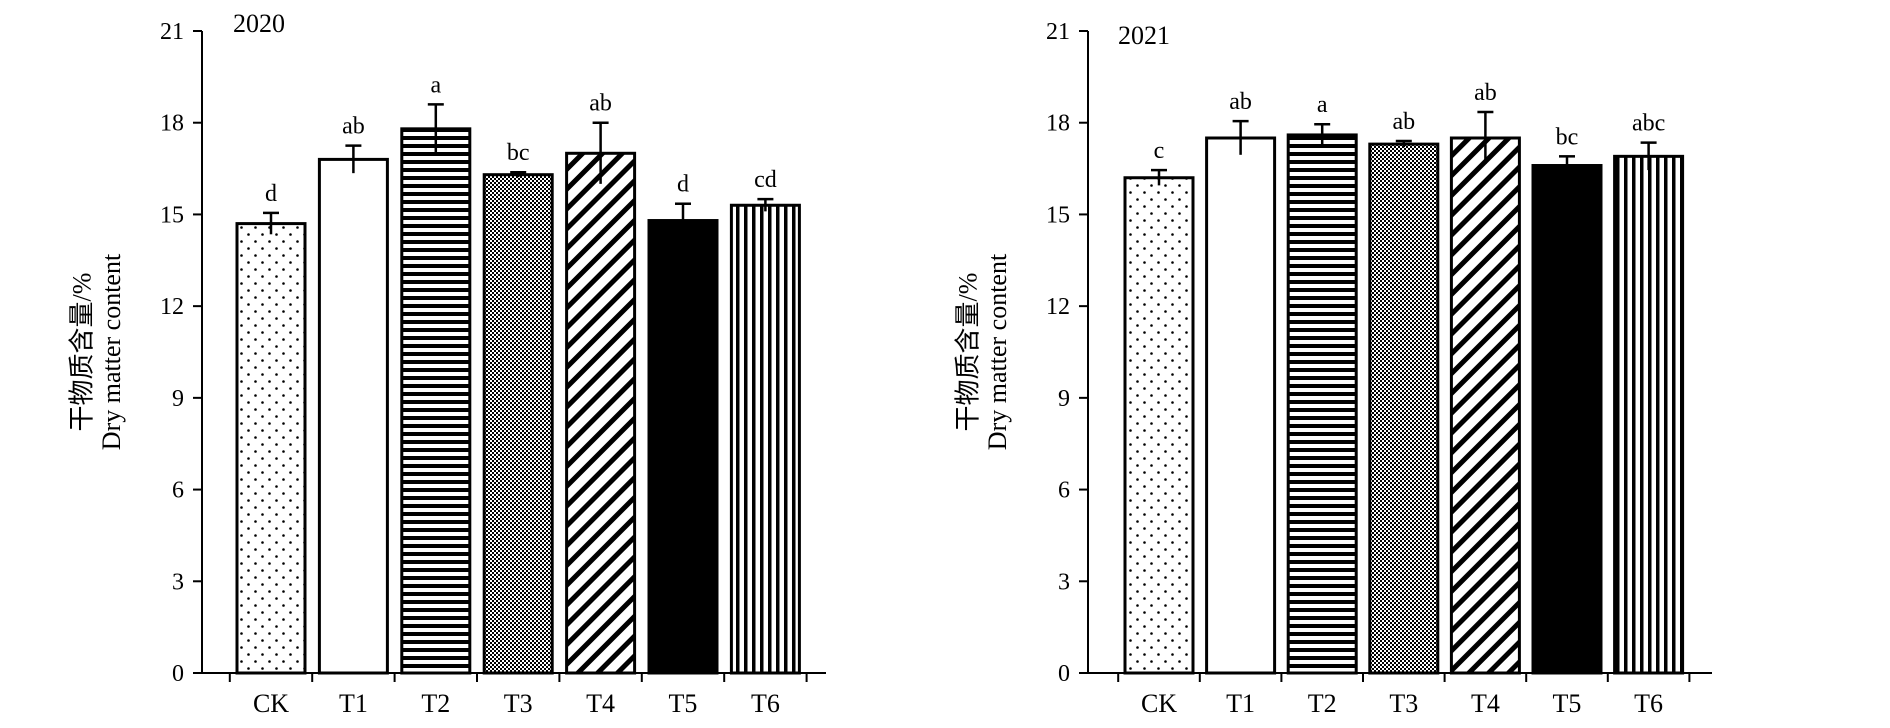 The image size is (1890, 728). What do you see at coordinates (1159, 151) in the screenshot?
I see `significance-label-CK: c` at bounding box center [1159, 151].